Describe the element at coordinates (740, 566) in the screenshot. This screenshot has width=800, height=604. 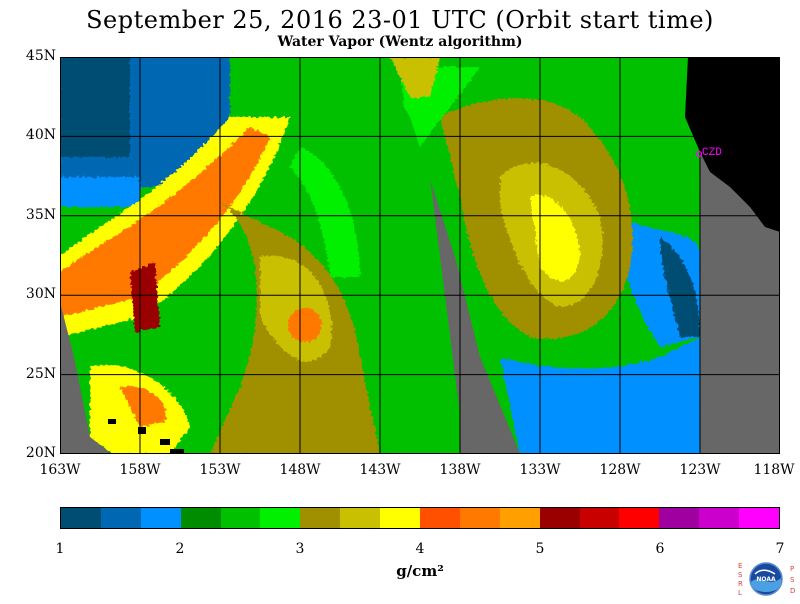
I see `logo-letter: E` at that location.